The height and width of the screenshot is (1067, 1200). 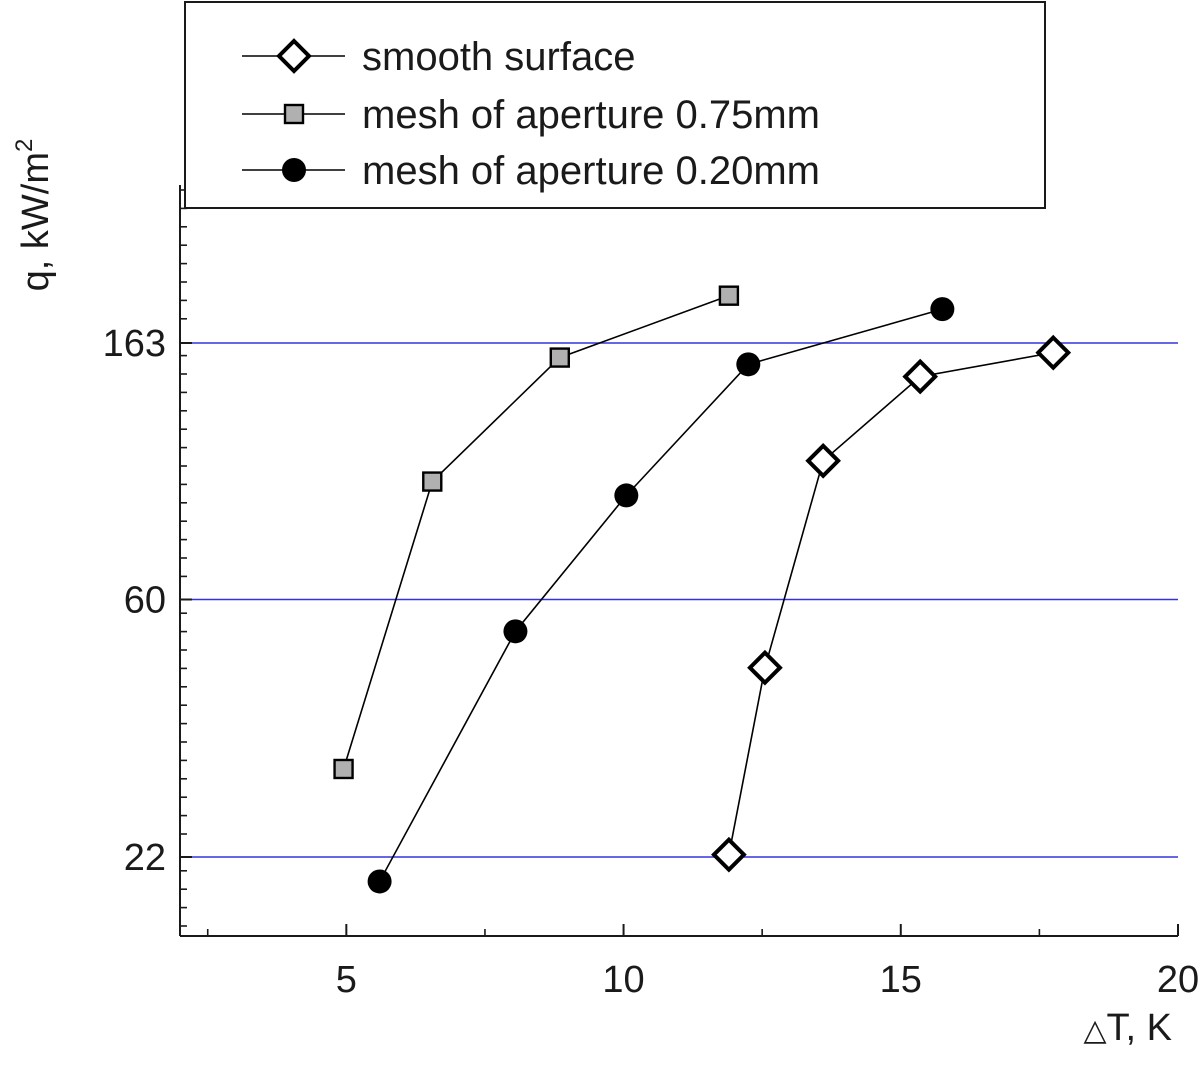 I want to click on y-tick-label: 22, so click(x=145, y=858).